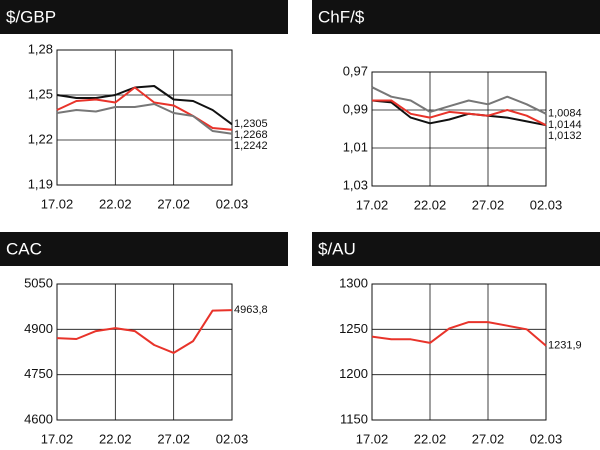  What do you see at coordinates (38, 373) in the screenshot?
I see `y-tick-label: 4750` at bounding box center [38, 373].